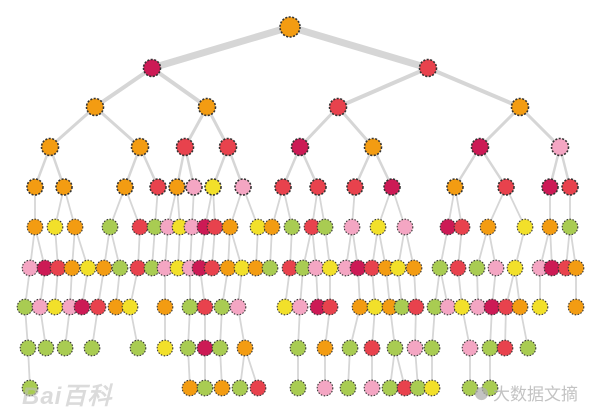  Describe the element at coordinates (481, 392) in the screenshot. I see `wechat-icon: ●` at that location.